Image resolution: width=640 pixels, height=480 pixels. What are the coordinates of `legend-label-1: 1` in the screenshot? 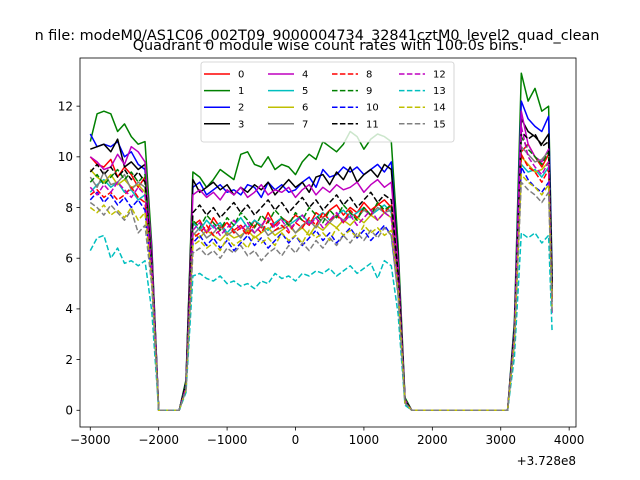 It's located at (241, 91).